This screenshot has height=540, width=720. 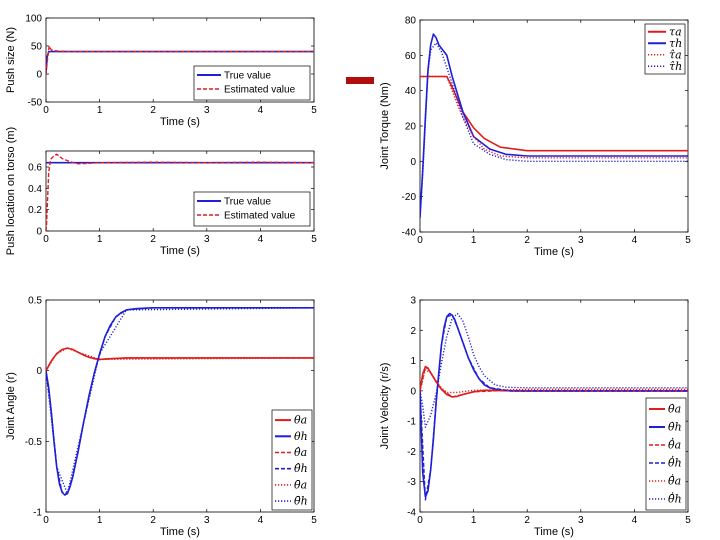 I want to click on legend-label: θ̂a, so click(x=300, y=452).